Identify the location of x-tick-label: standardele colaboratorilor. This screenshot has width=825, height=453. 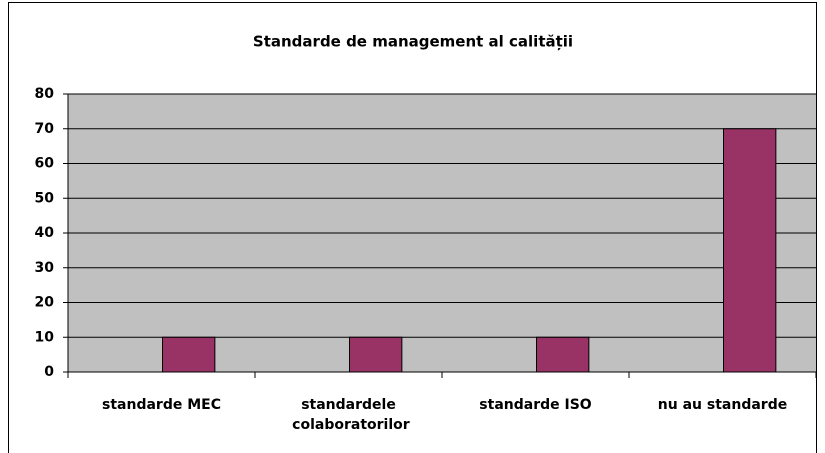
(348, 415).